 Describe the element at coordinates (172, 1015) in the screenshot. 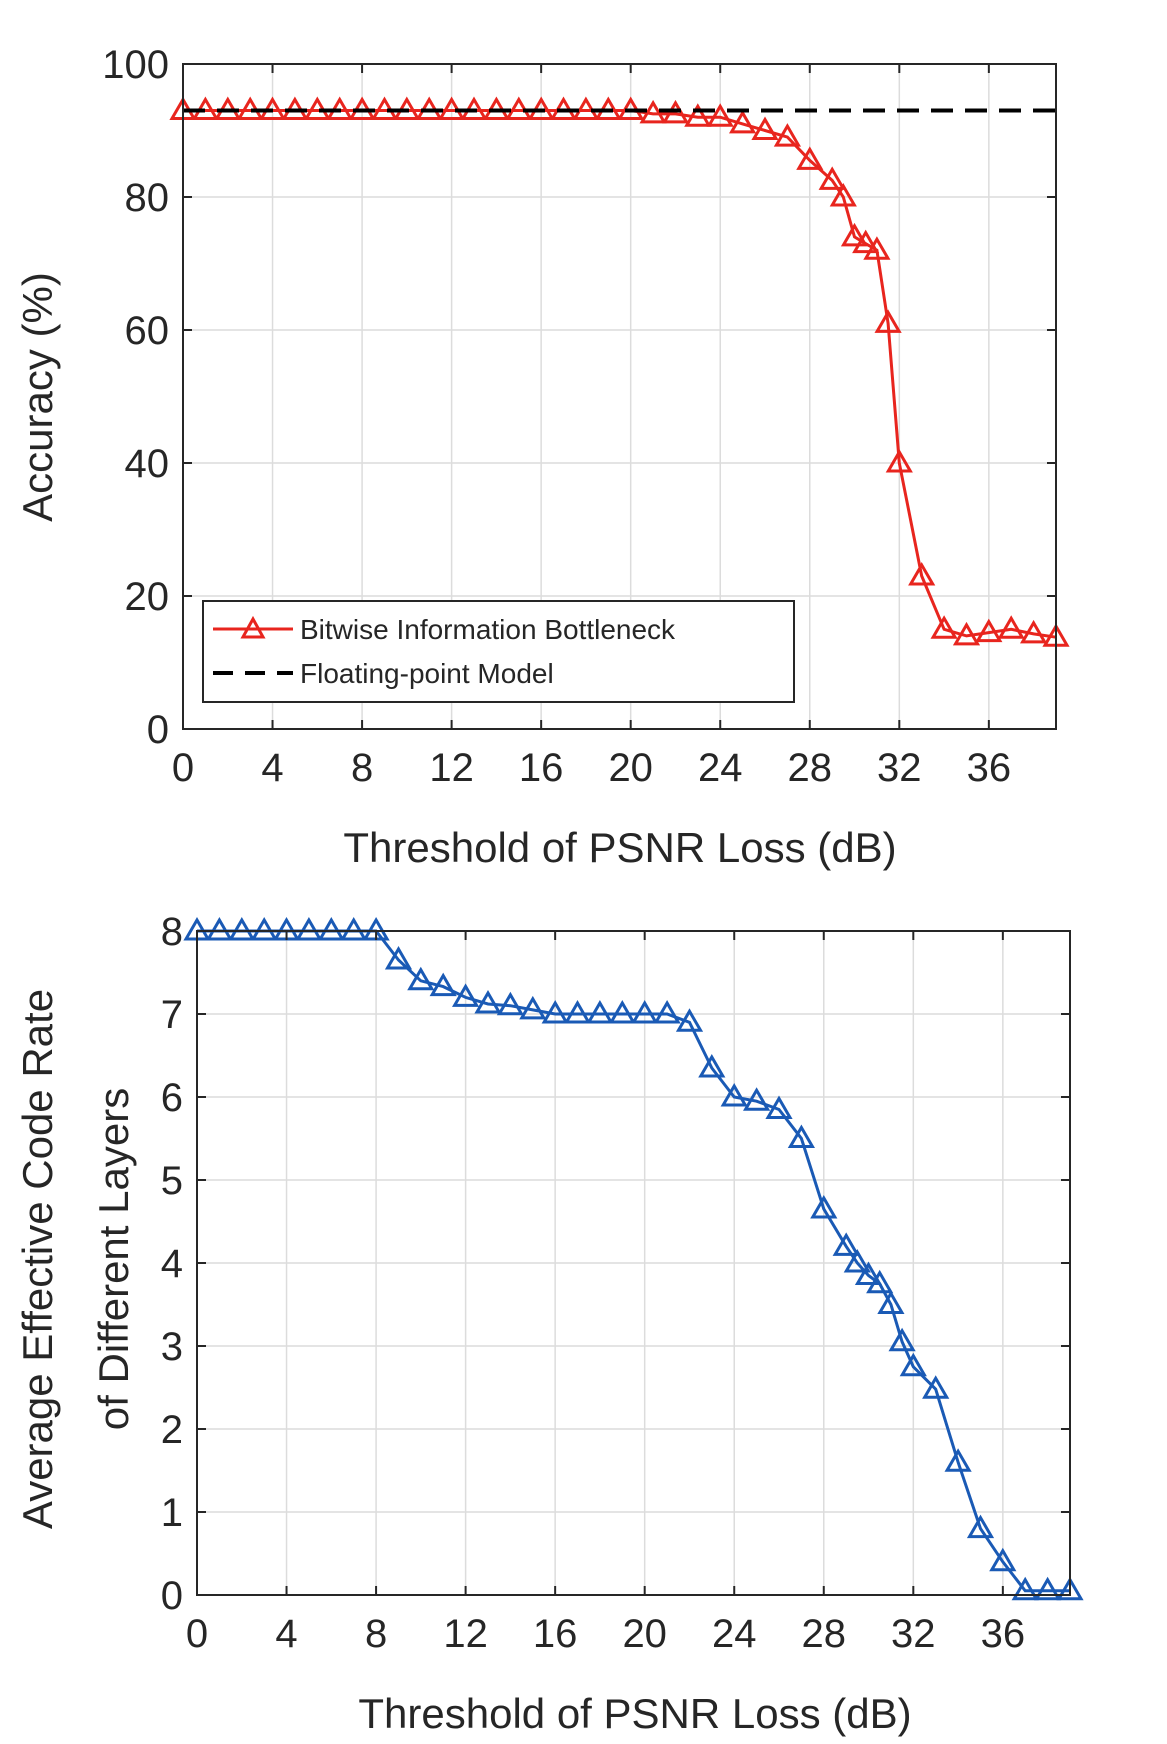

I see `y-tick-label: 7` at that location.